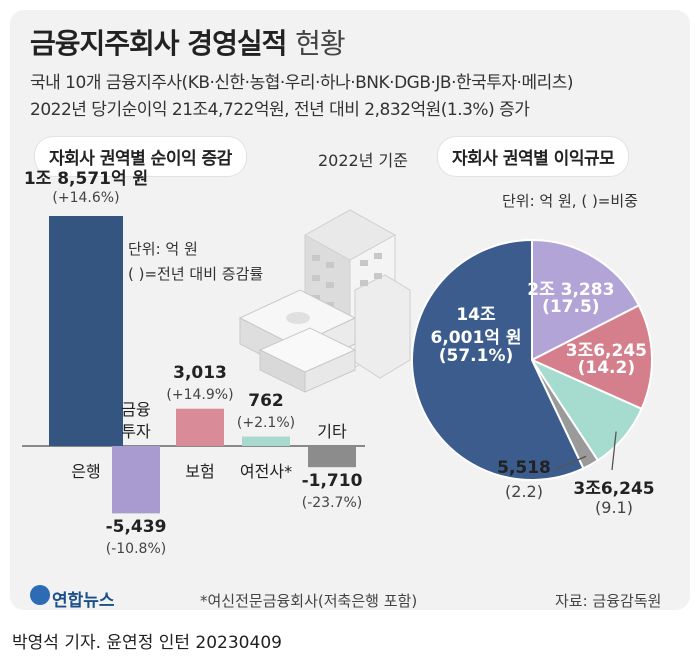  I want to click on source: 자료: 금융감독원, so click(608, 601).